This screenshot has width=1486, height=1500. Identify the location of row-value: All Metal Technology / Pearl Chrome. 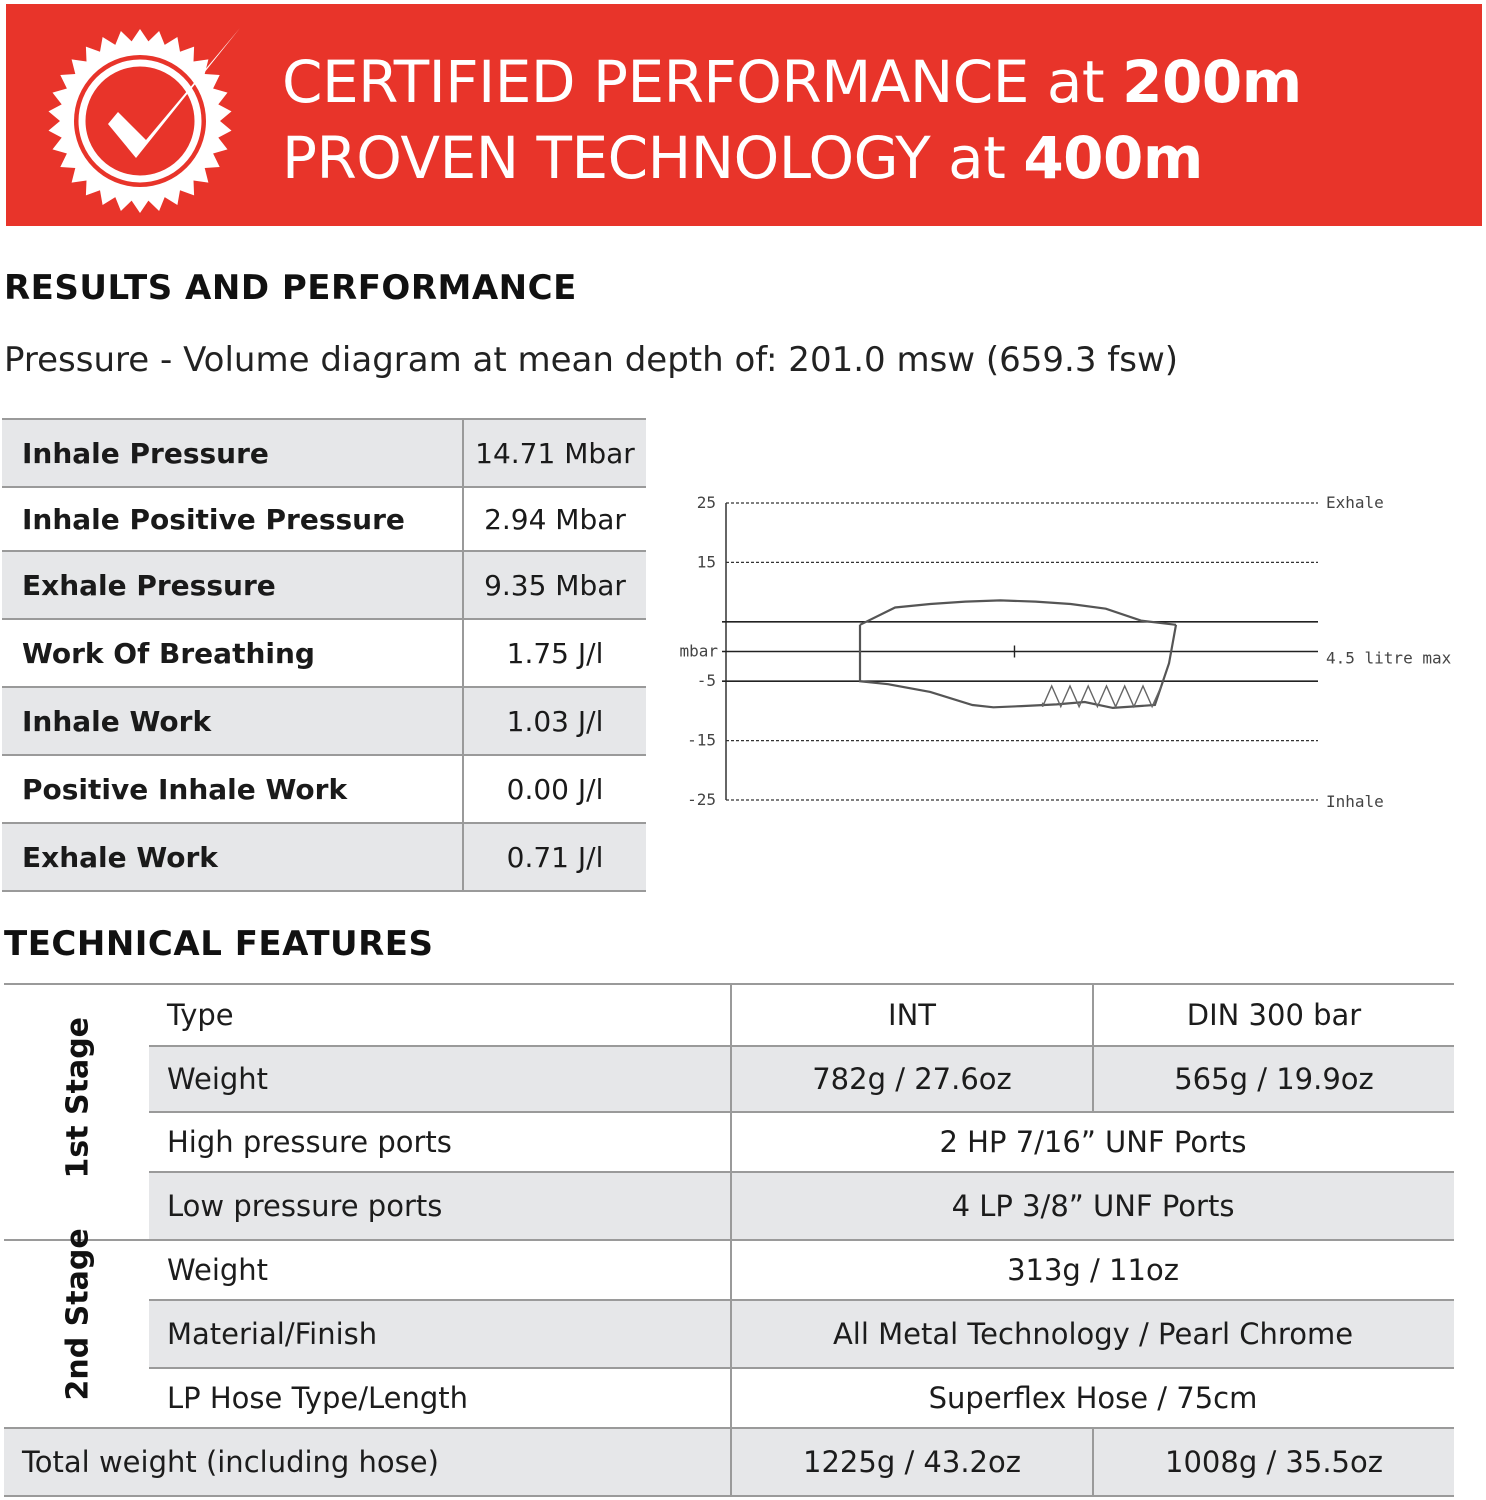
(1092, 1334).